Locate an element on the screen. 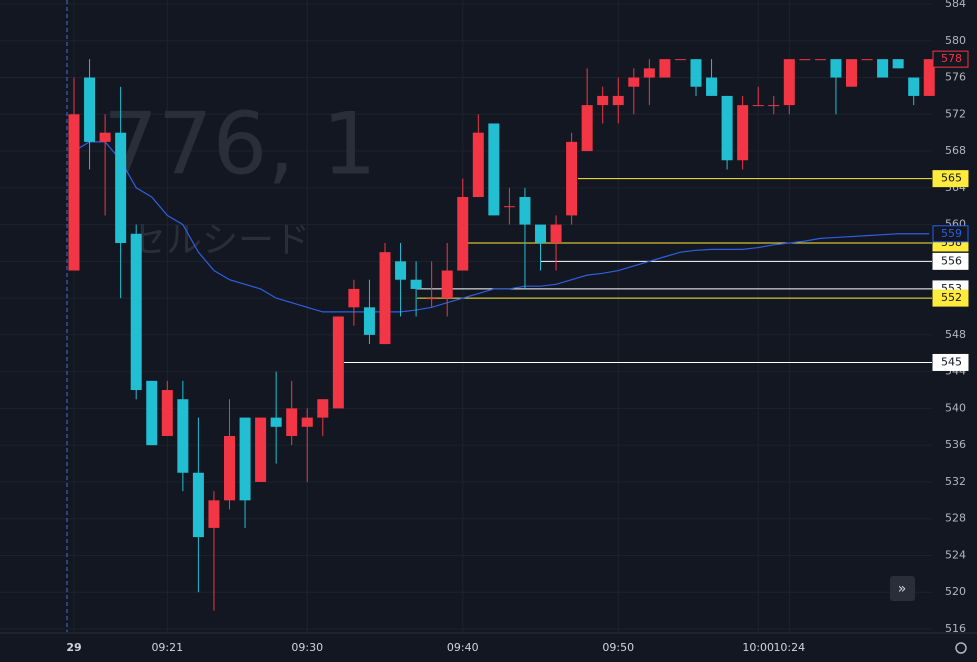 This screenshot has width=977, height=662. y-tick-label: 516 is located at coordinates (955, 628).